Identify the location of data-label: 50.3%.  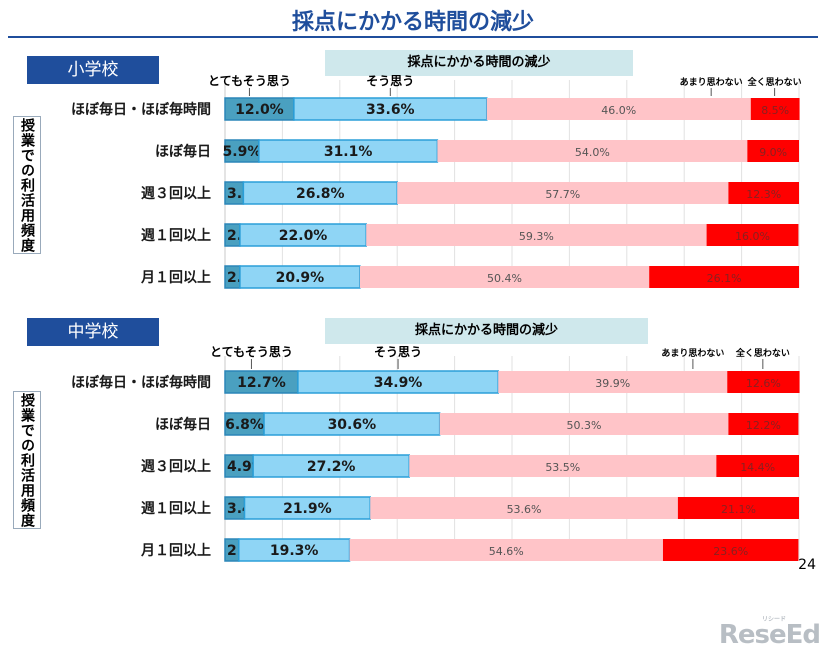
(584, 425).